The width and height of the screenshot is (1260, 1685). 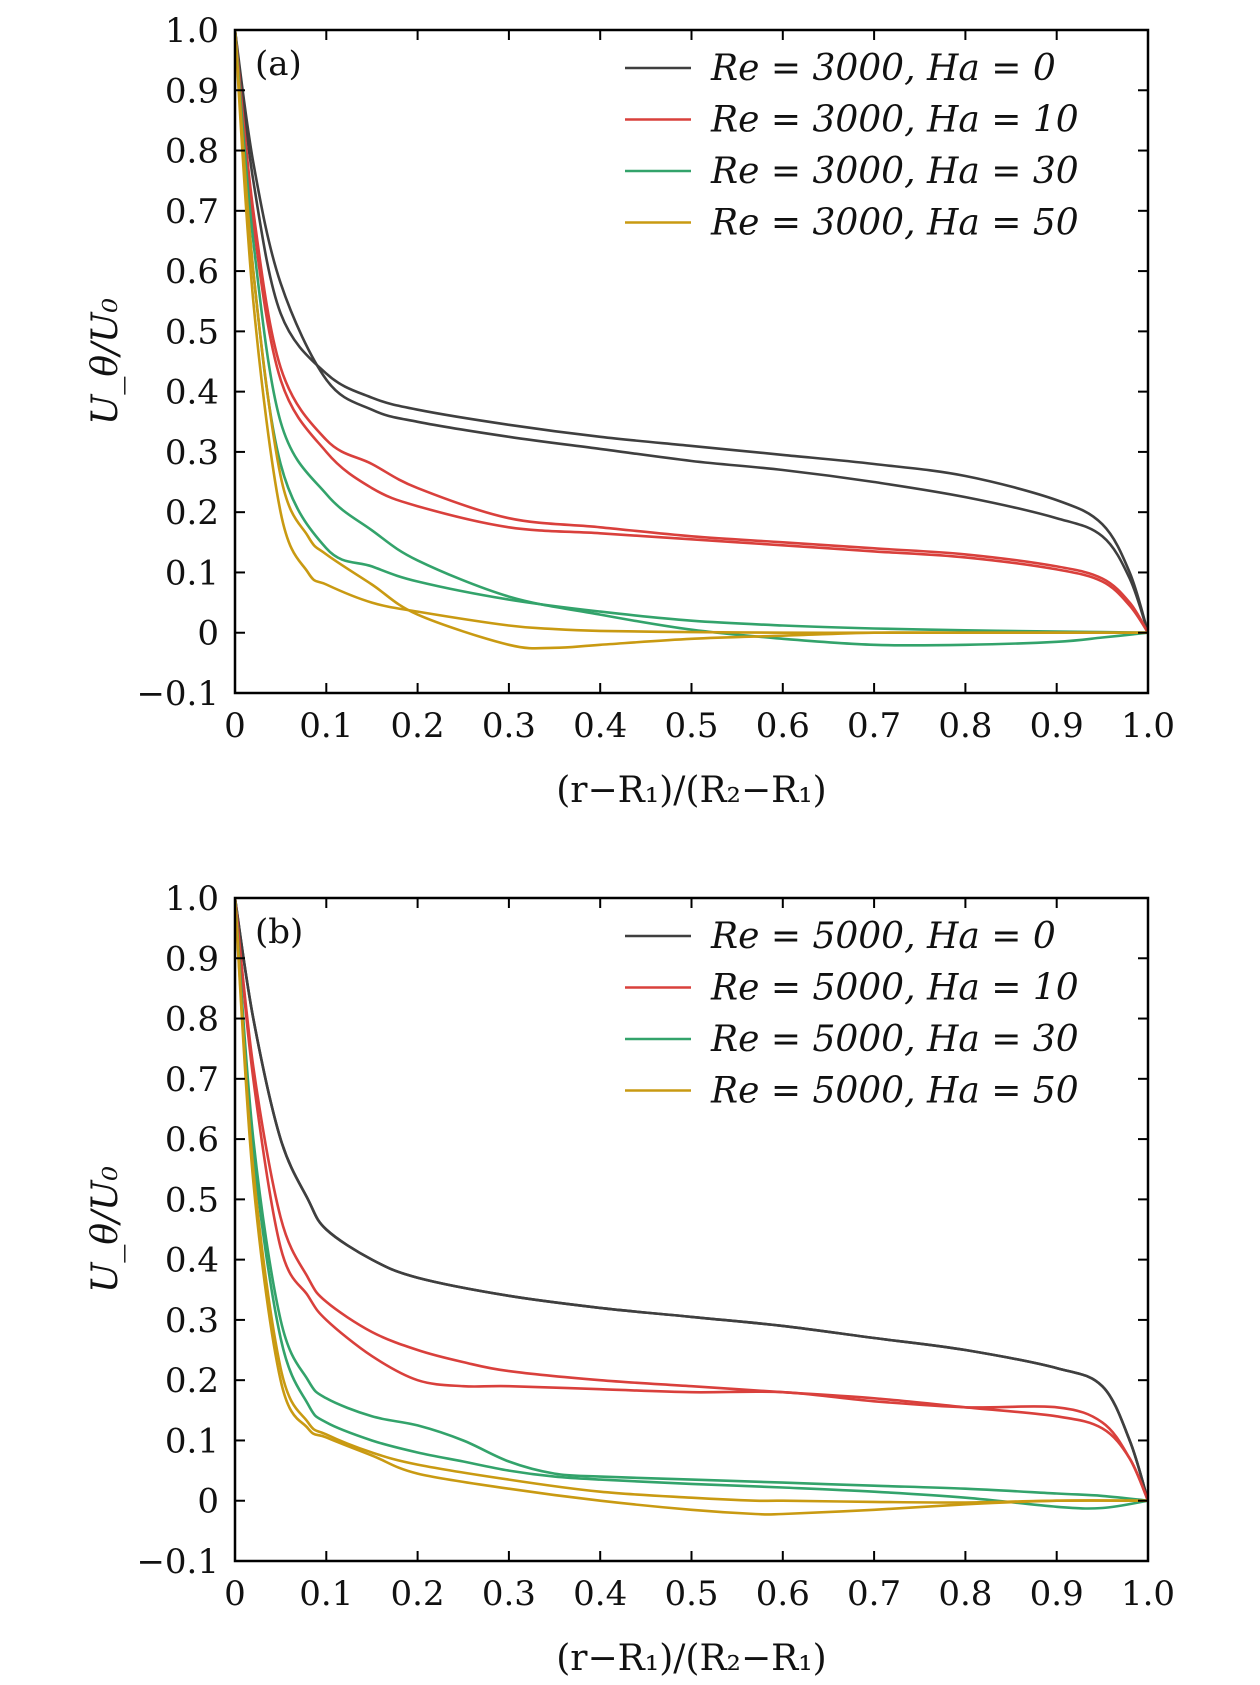 I want to click on legend-label: Re = 5000, Ha = 0, so click(x=883, y=936).